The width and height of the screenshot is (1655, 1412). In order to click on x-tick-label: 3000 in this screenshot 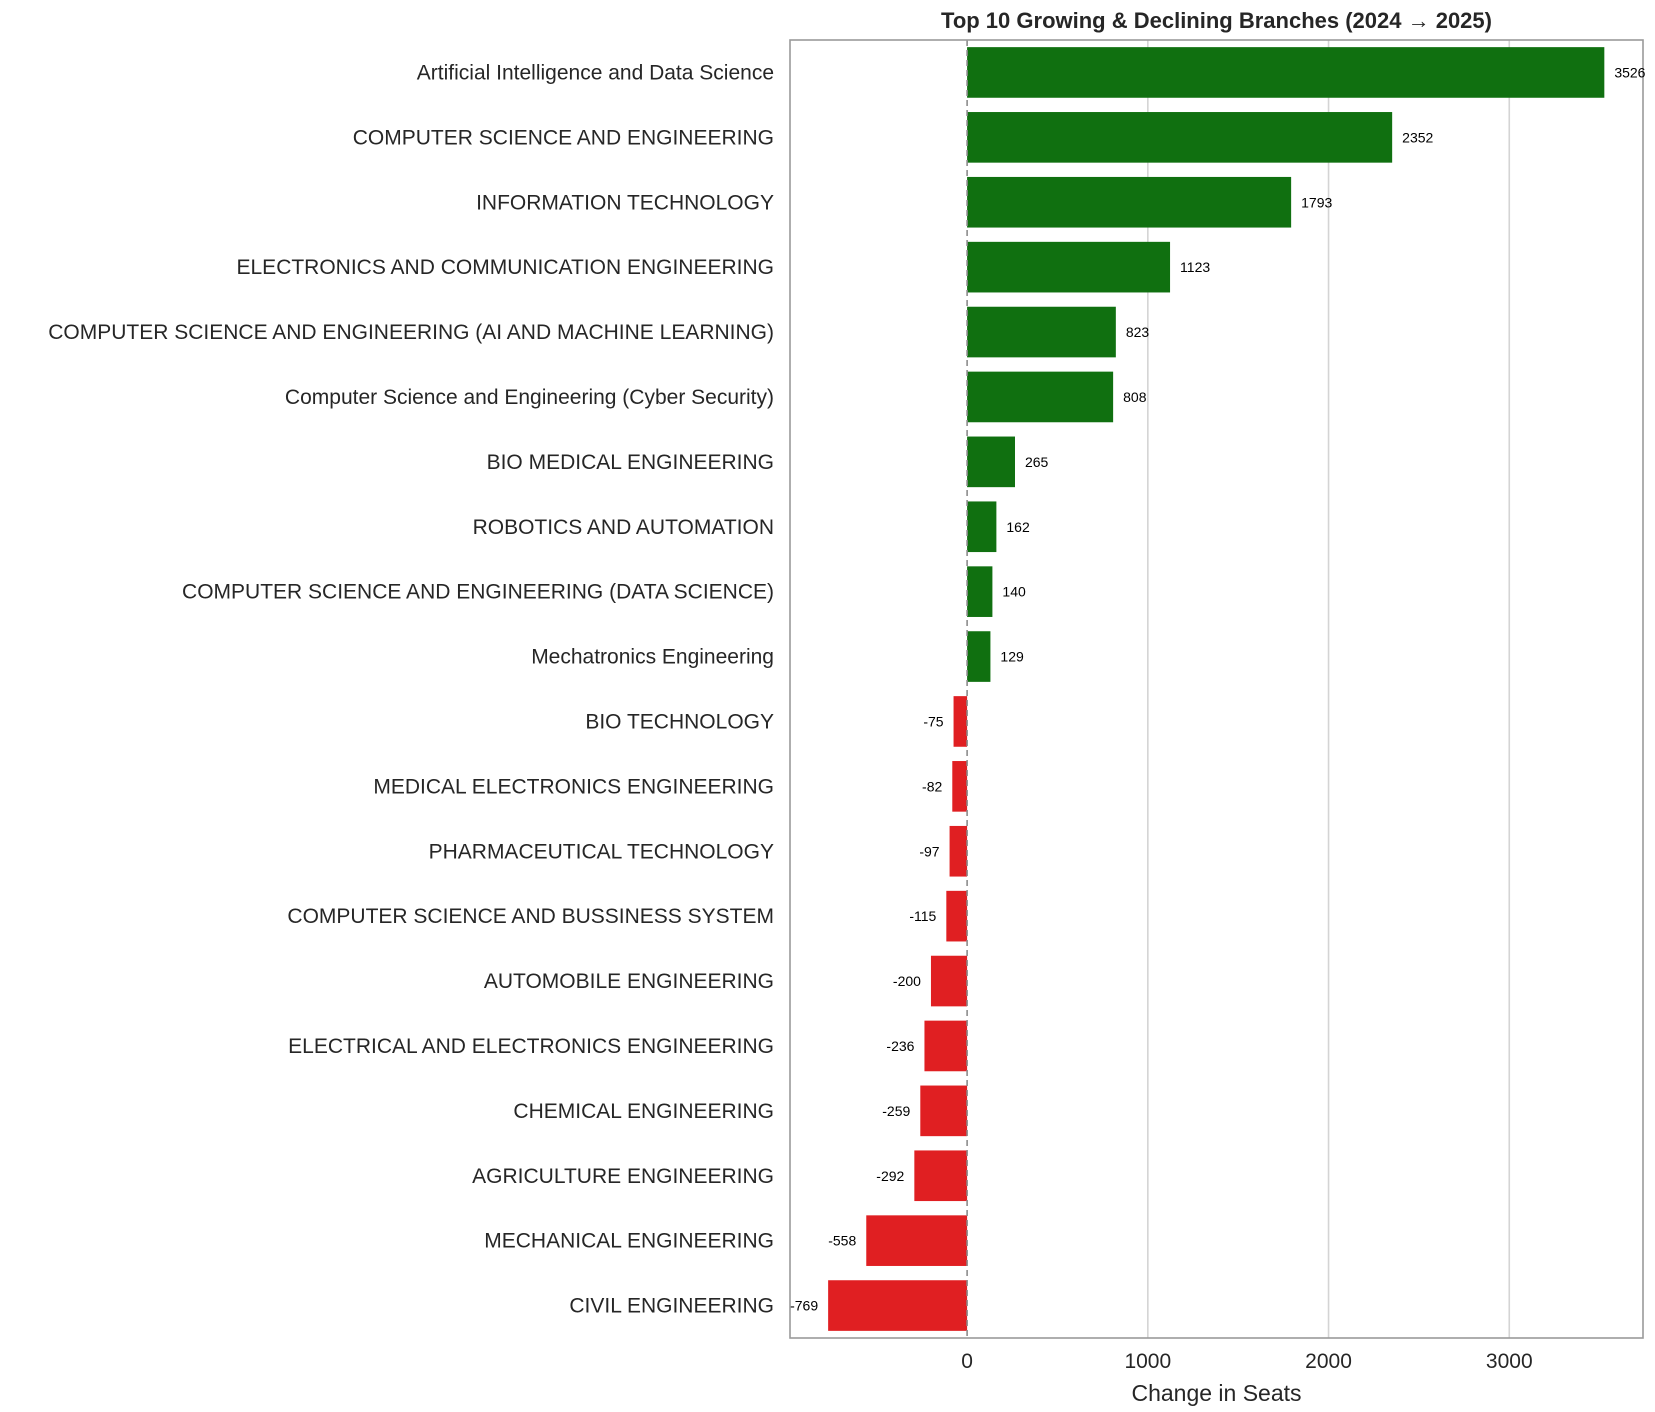, I will do `click(1509, 1361)`.